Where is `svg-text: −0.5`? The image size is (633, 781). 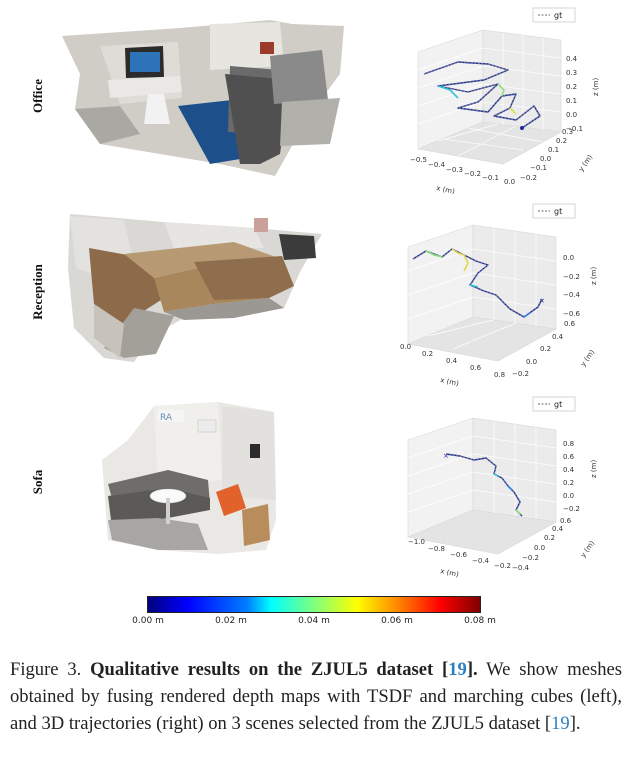 svg-text: −0.5 is located at coordinates (418, 160).